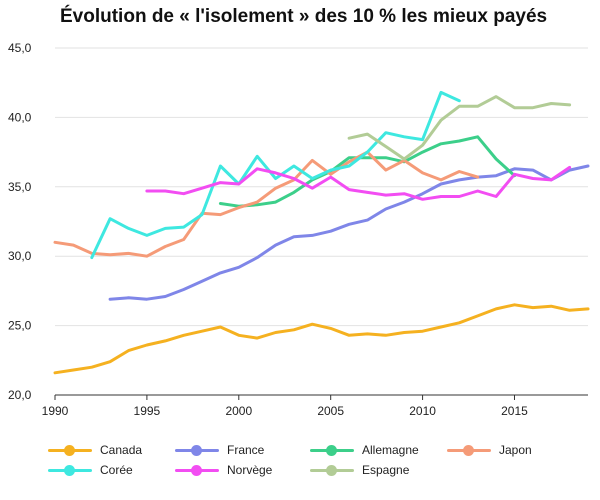 Image resolution: width=600 pixels, height=500 pixels. I want to click on x-tick-label: 1990, so click(55, 411).